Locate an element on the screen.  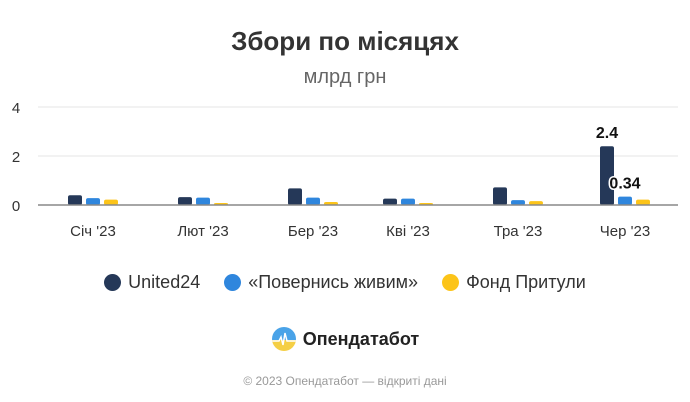
x-tick-label: Кві '23 is located at coordinates (408, 231).